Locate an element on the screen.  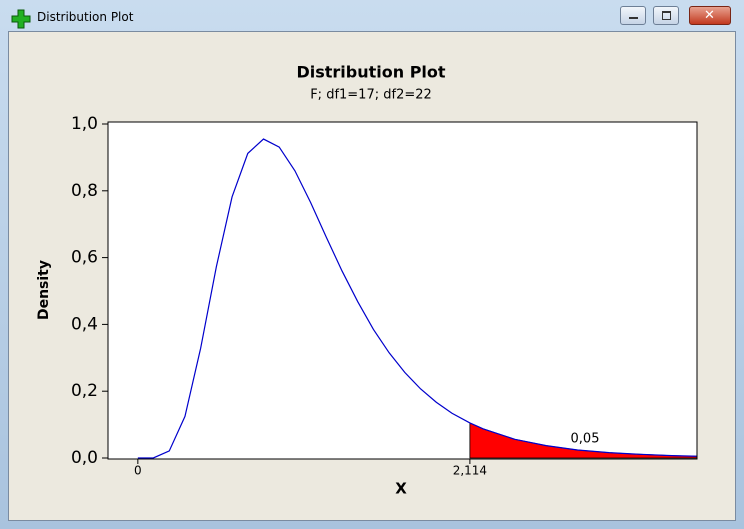
x-tick-label: 0 is located at coordinates (138, 471).